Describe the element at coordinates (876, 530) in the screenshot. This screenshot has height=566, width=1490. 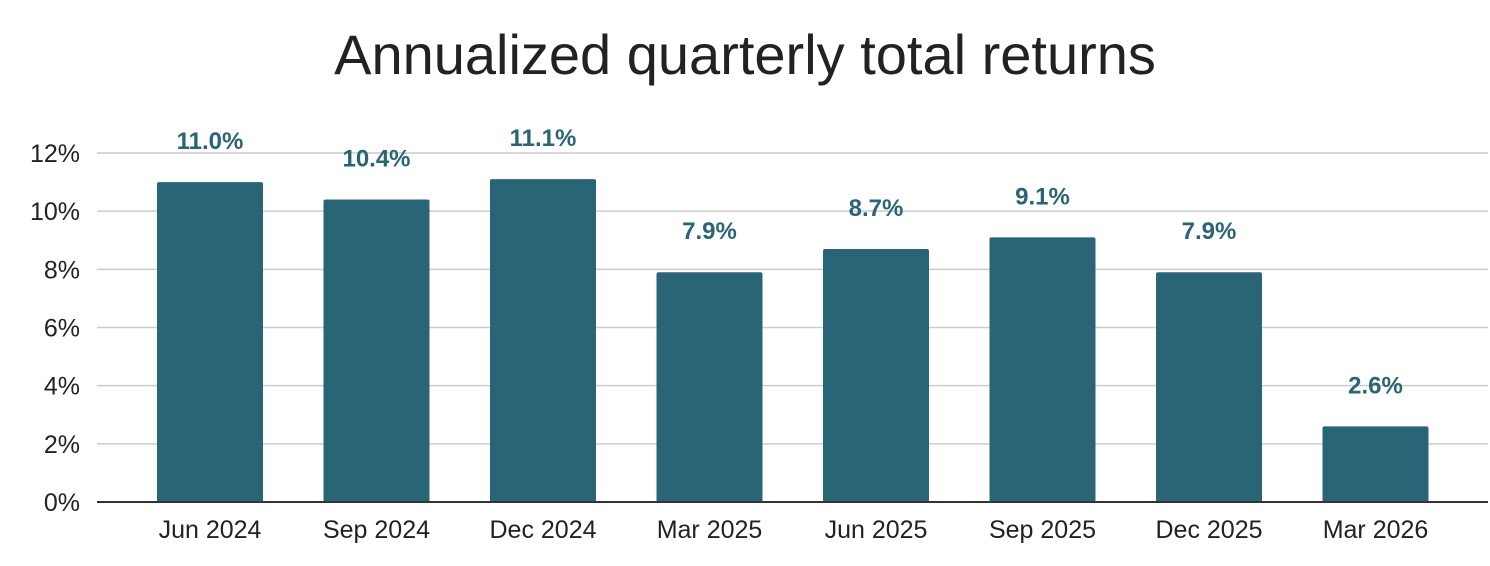
I see `x-tick-label: Jun 2025` at that location.